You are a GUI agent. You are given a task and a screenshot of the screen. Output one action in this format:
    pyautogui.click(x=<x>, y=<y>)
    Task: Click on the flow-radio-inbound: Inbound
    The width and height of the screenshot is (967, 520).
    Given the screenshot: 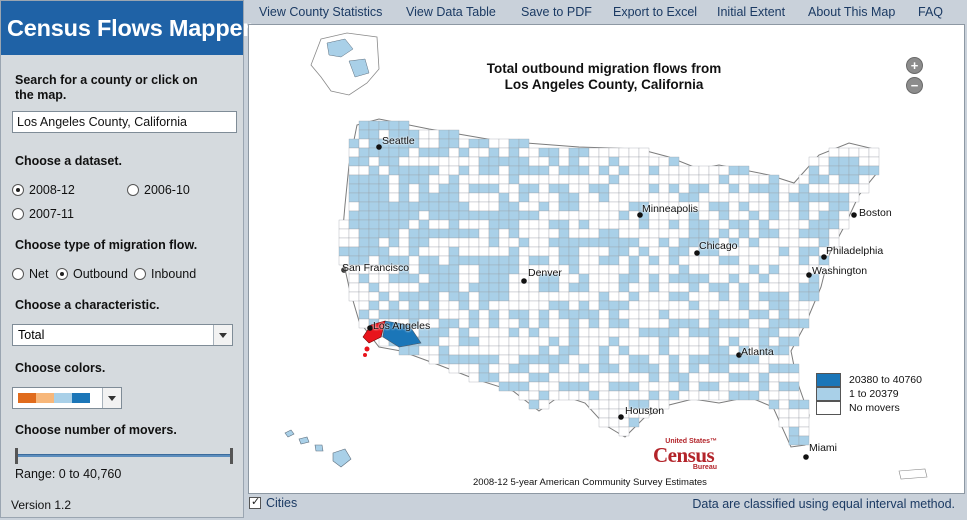 What is the action you would take?
    pyautogui.click(x=165, y=274)
    